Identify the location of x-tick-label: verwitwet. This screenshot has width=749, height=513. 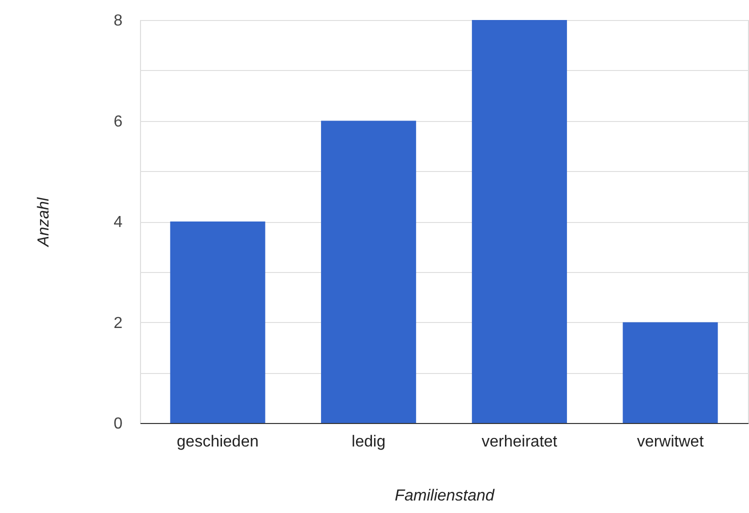
(670, 442).